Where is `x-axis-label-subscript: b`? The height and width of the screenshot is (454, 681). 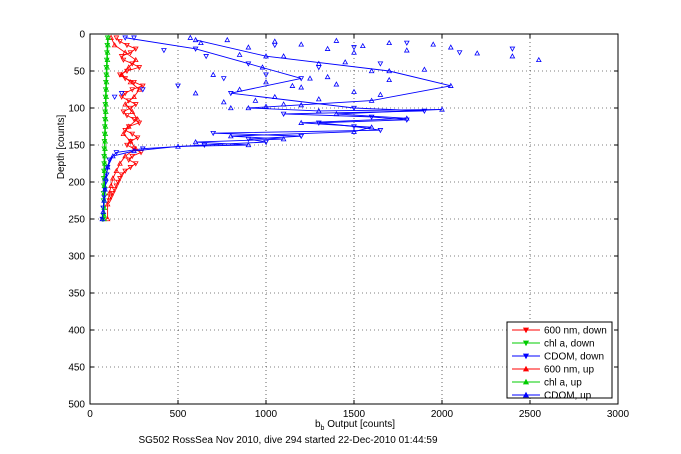 x-axis-label-subscript: b is located at coordinates (323, 428).